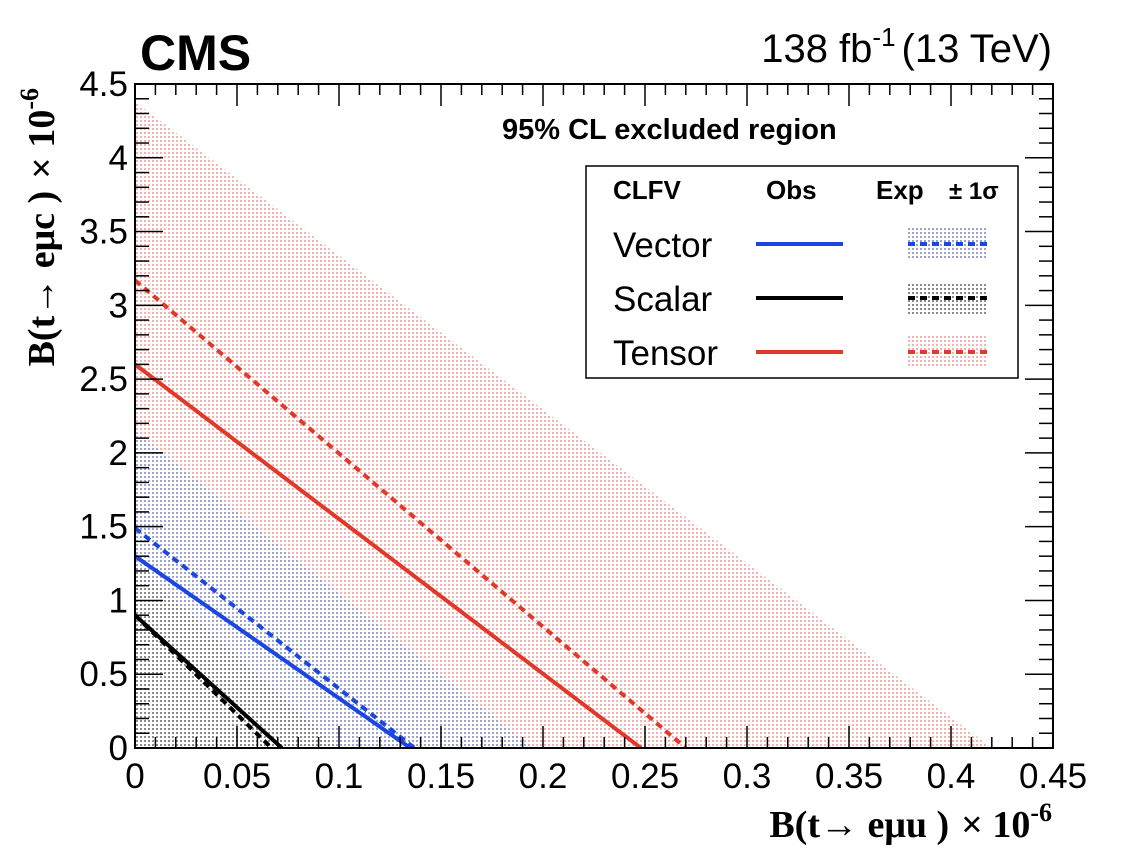 The height and width of the screenshot is (854, 1122). I want to click on y-tick-label: 1, so click(118, 600).